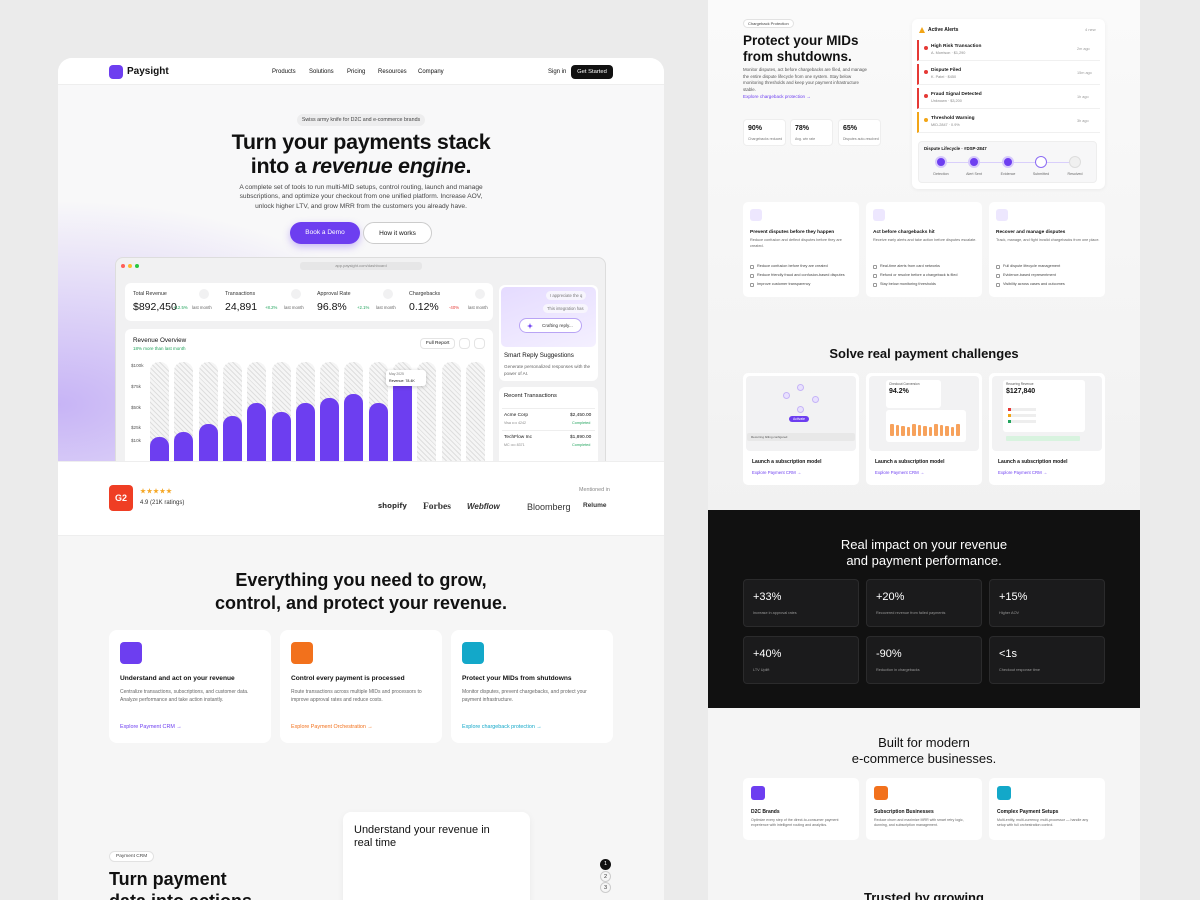 The height and width of the screenshot is (900, 1200). Describe the element at coordinates (767, 654) in the screenshot. I see `impact-value: +40%` at that location.